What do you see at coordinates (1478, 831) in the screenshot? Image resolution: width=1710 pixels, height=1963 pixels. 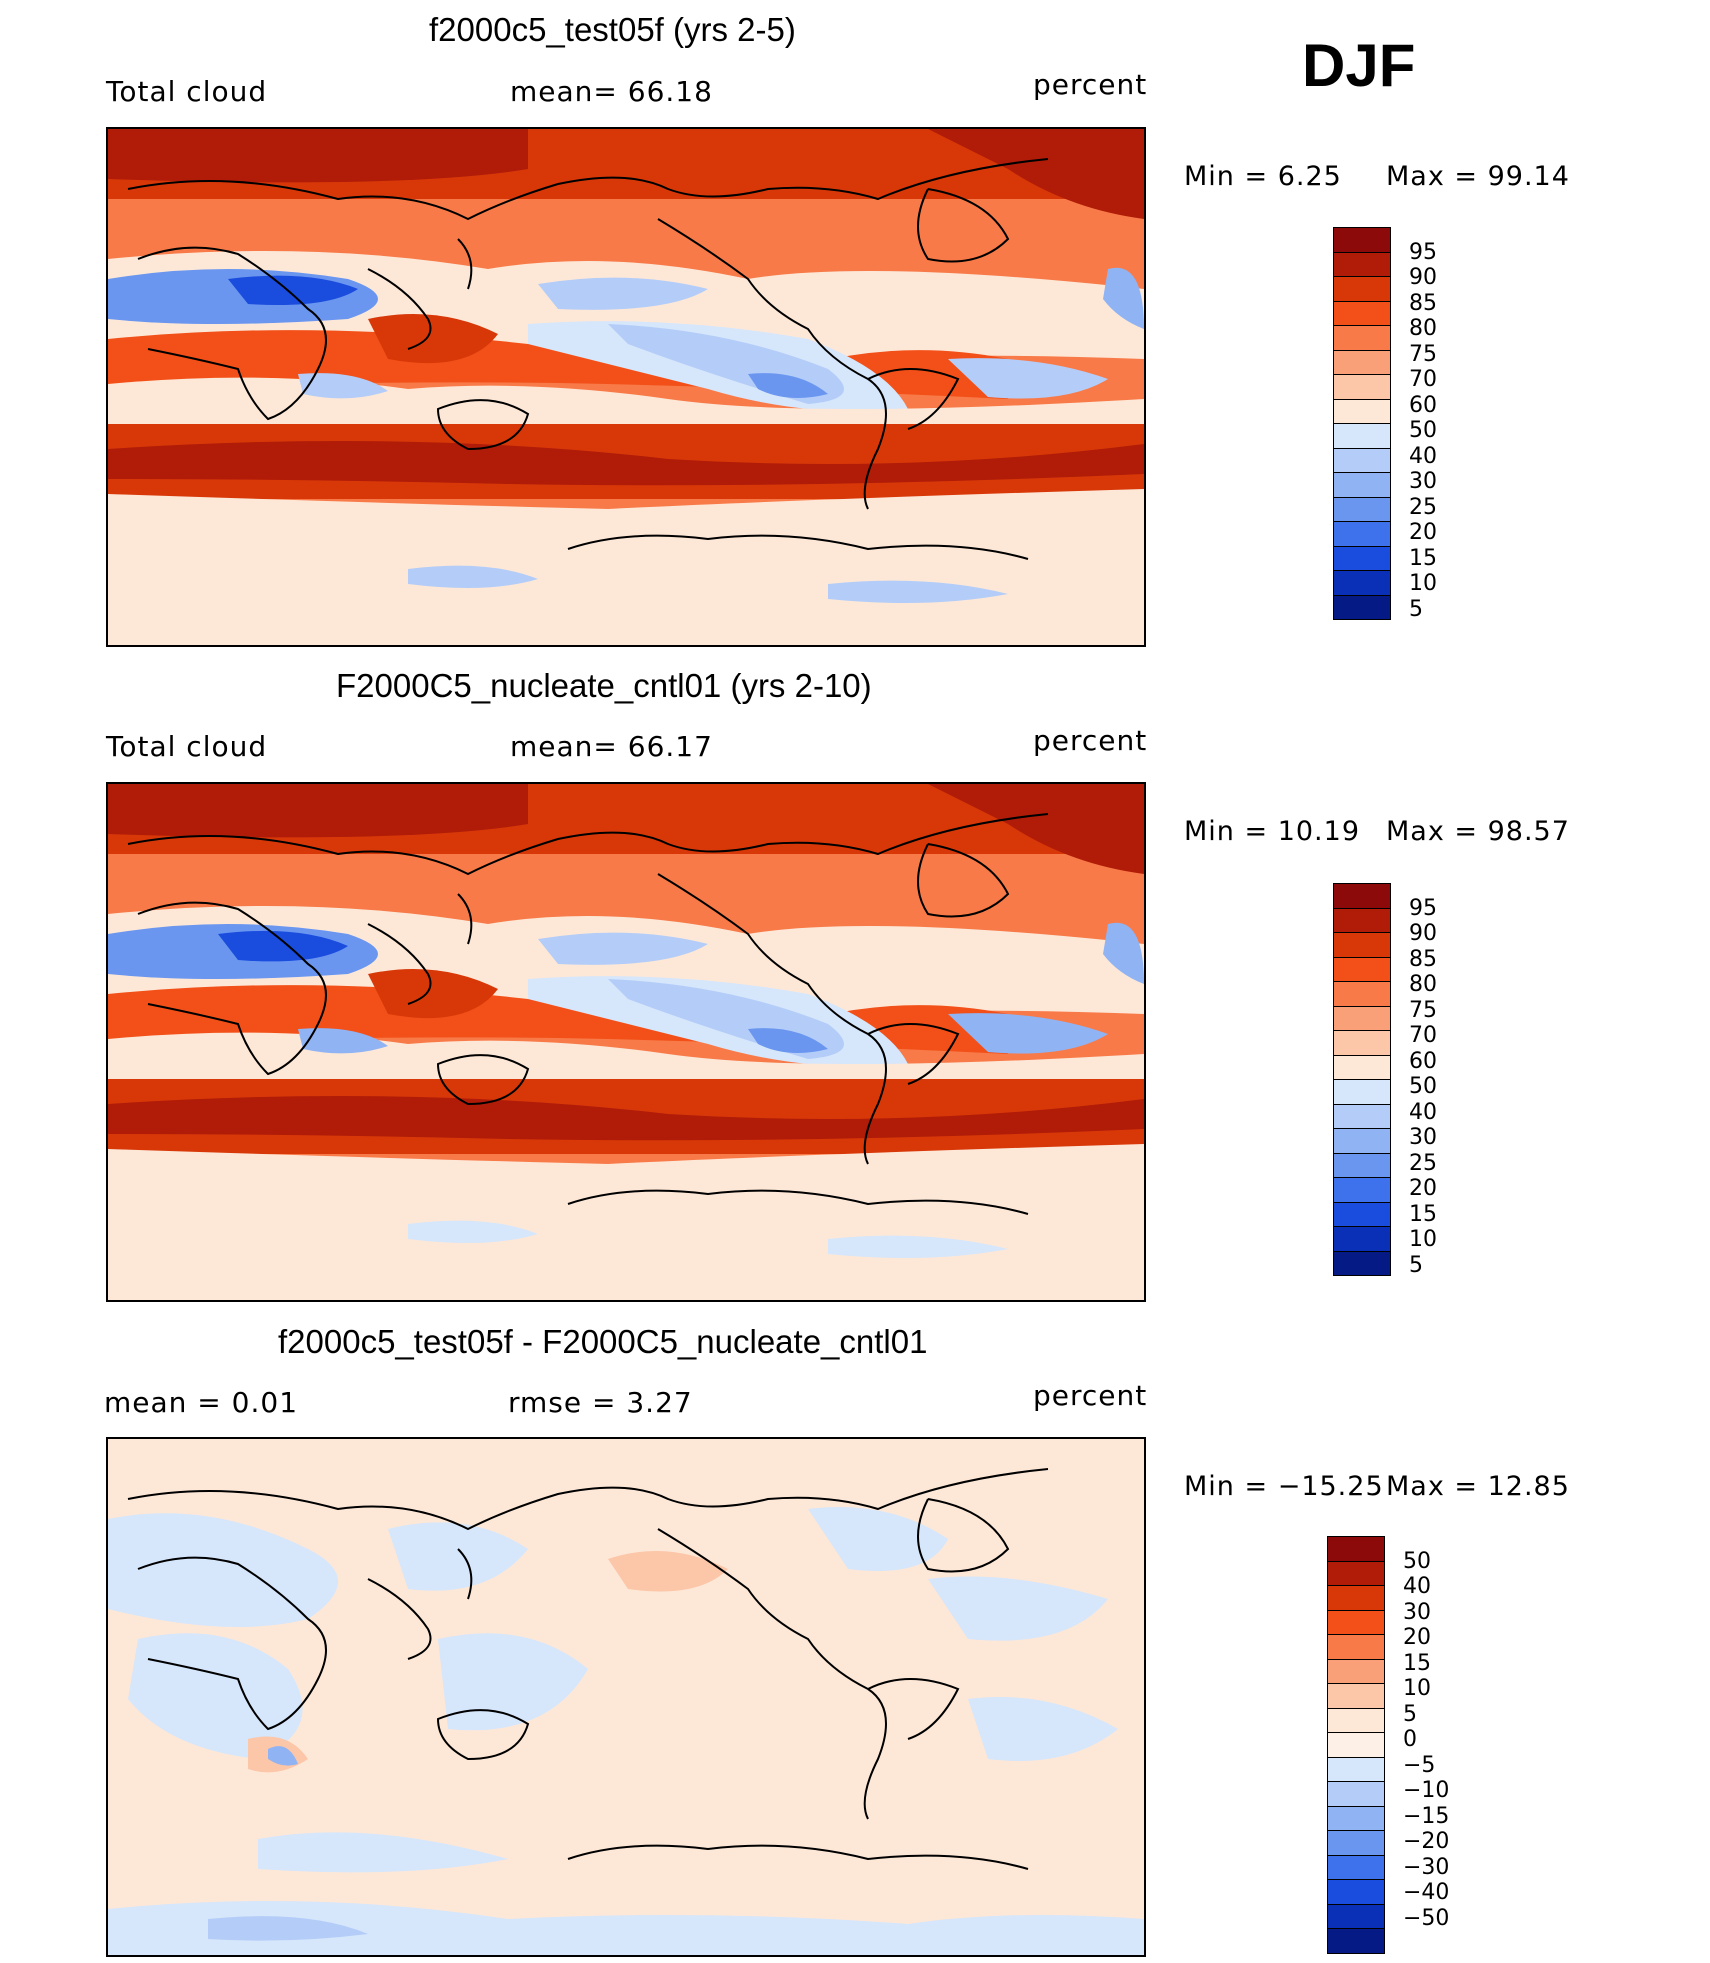 I see `panel-2-max-label: Max = 98.57` at bounding box center [1478, 831].